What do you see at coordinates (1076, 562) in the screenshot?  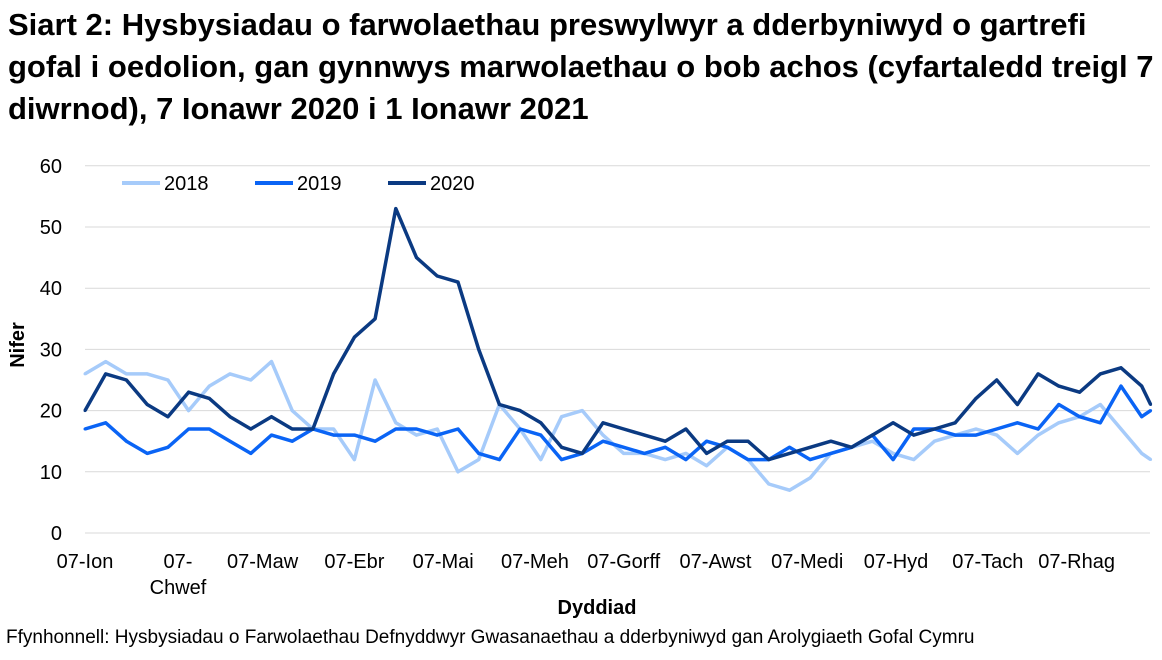 I see `x-tick-label: 07-Rhag` at bounding box center [1076, 562].